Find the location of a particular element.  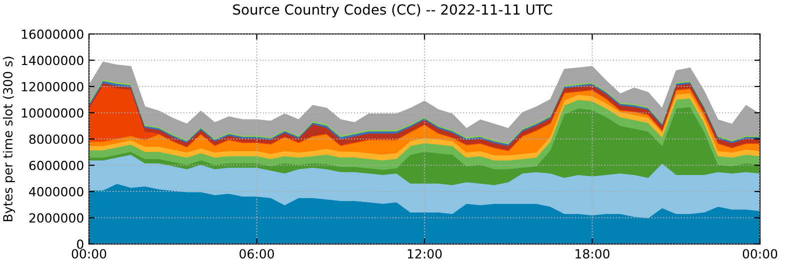

y-tick-label: 0 is located at coordinates (80, 244).